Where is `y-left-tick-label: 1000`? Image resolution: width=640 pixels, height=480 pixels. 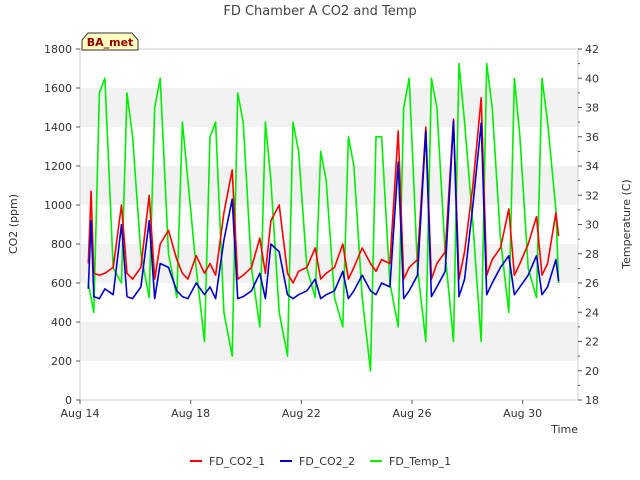 y-left-tick-label: 1000 is located at coordinates (58, 205).